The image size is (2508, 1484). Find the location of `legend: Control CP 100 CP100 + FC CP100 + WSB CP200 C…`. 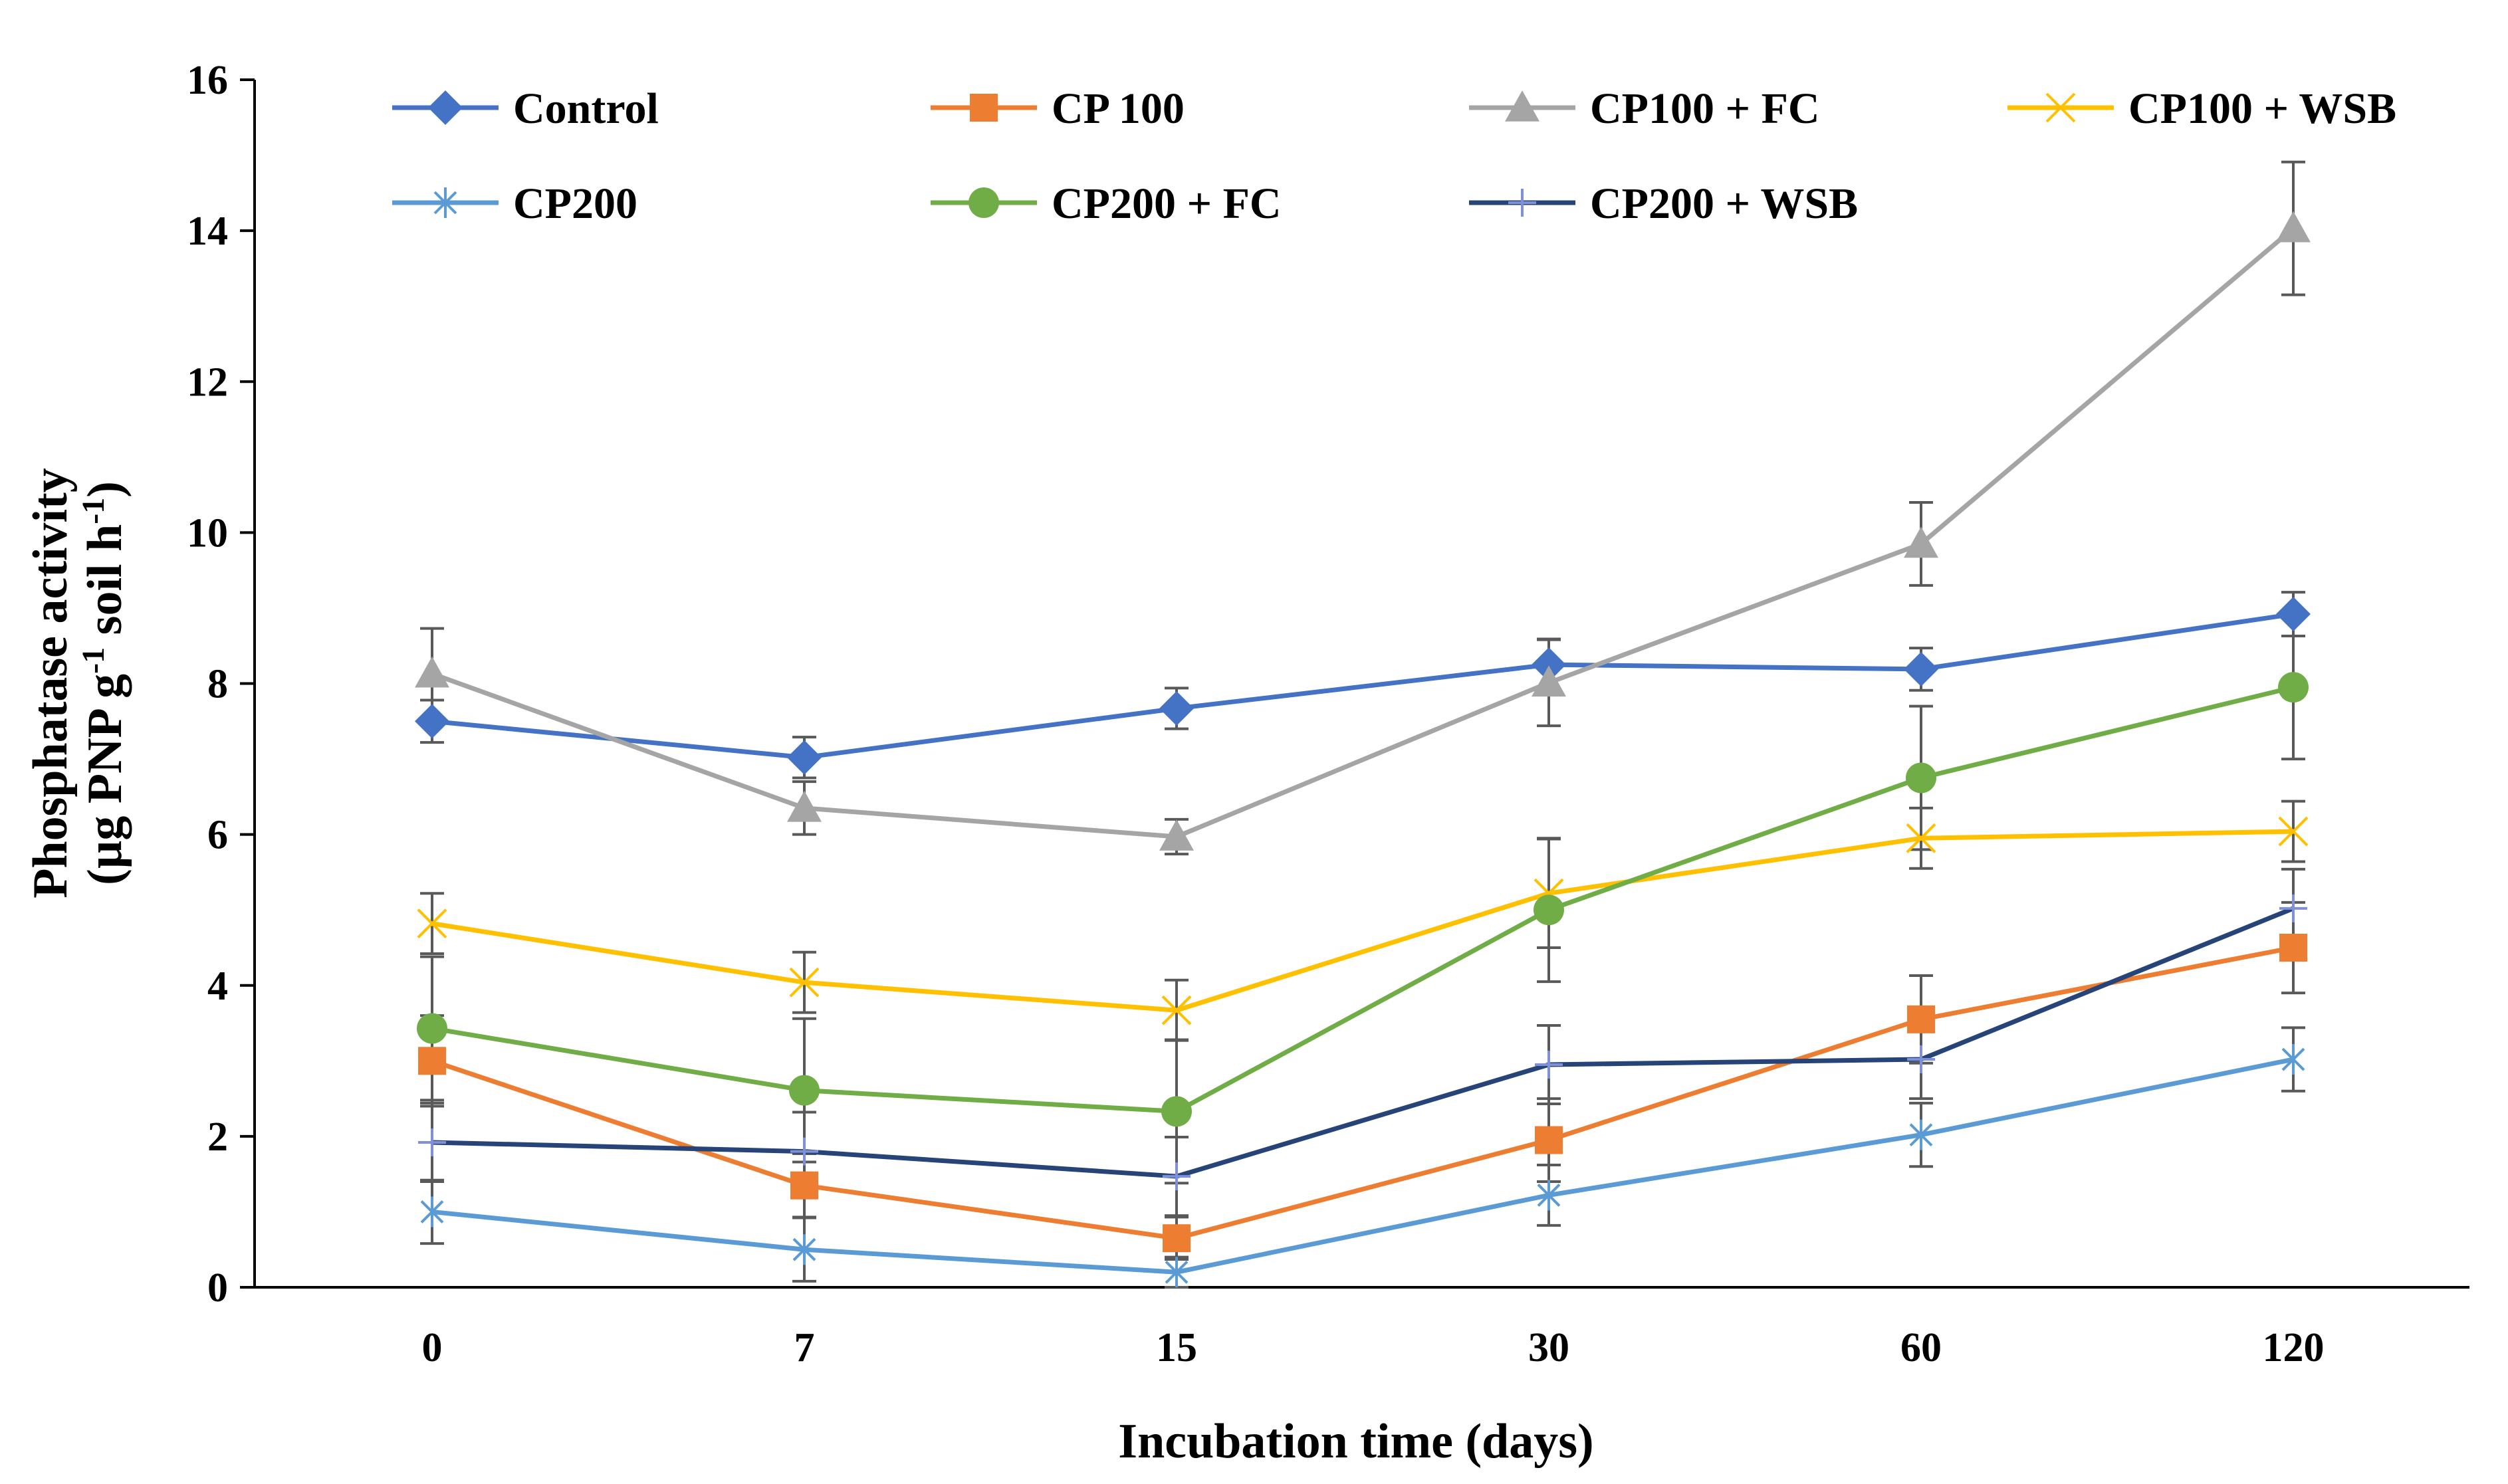

legend: Control CP 100 CP100 + FC CP100 + WSB CP200 C… is located at coordinates (1394, 156).